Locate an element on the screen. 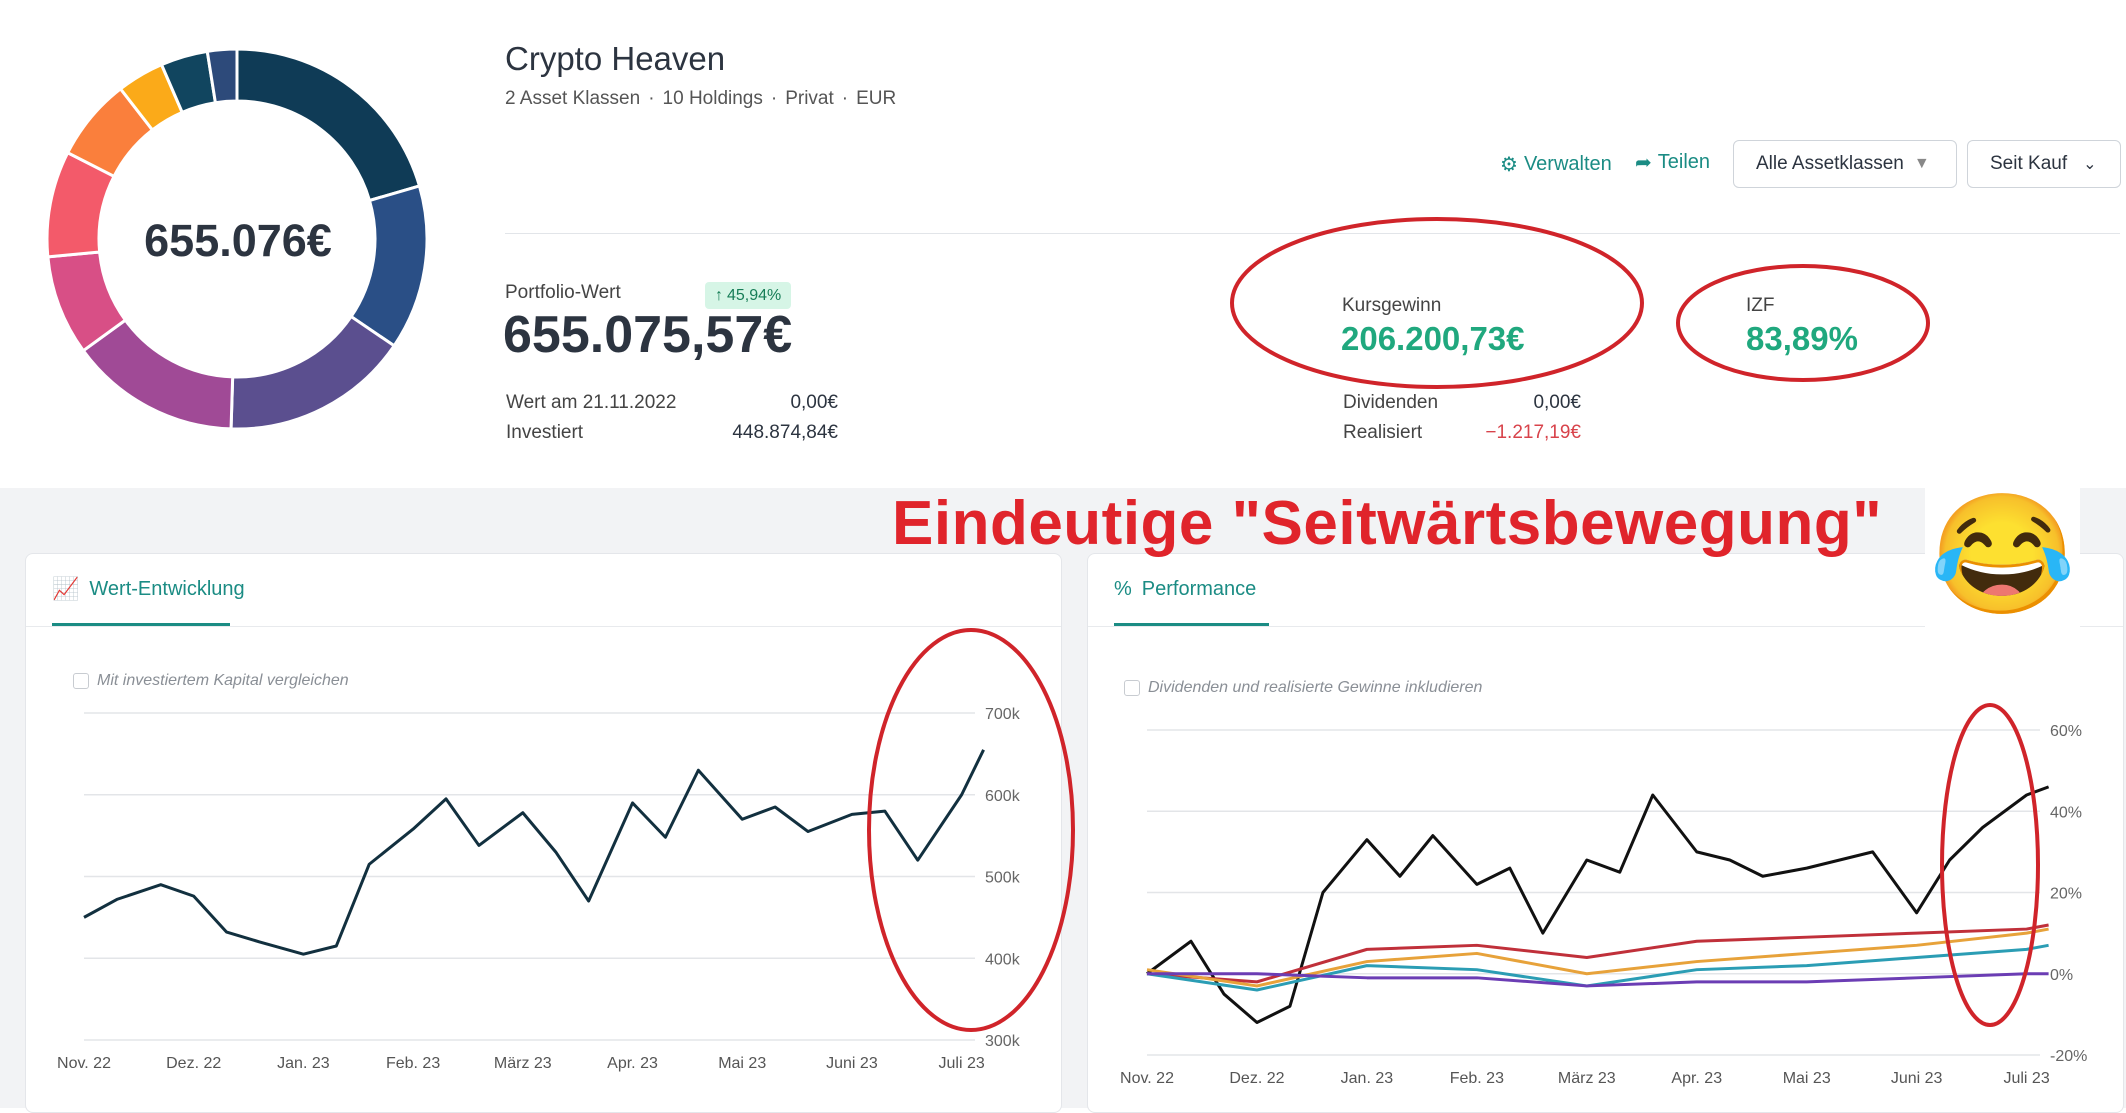 This screenshot has width=2126, height=1113. compare-invested-checkbox: Mit investiertem Kapital vergleichen is located at coordinates (211, 681).